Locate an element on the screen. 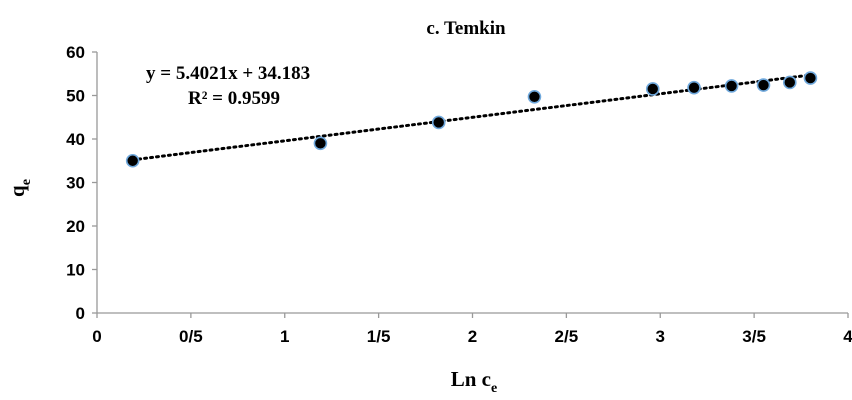  r-squared-label: R² = 0.9599 is located at coordinates (234, 98).